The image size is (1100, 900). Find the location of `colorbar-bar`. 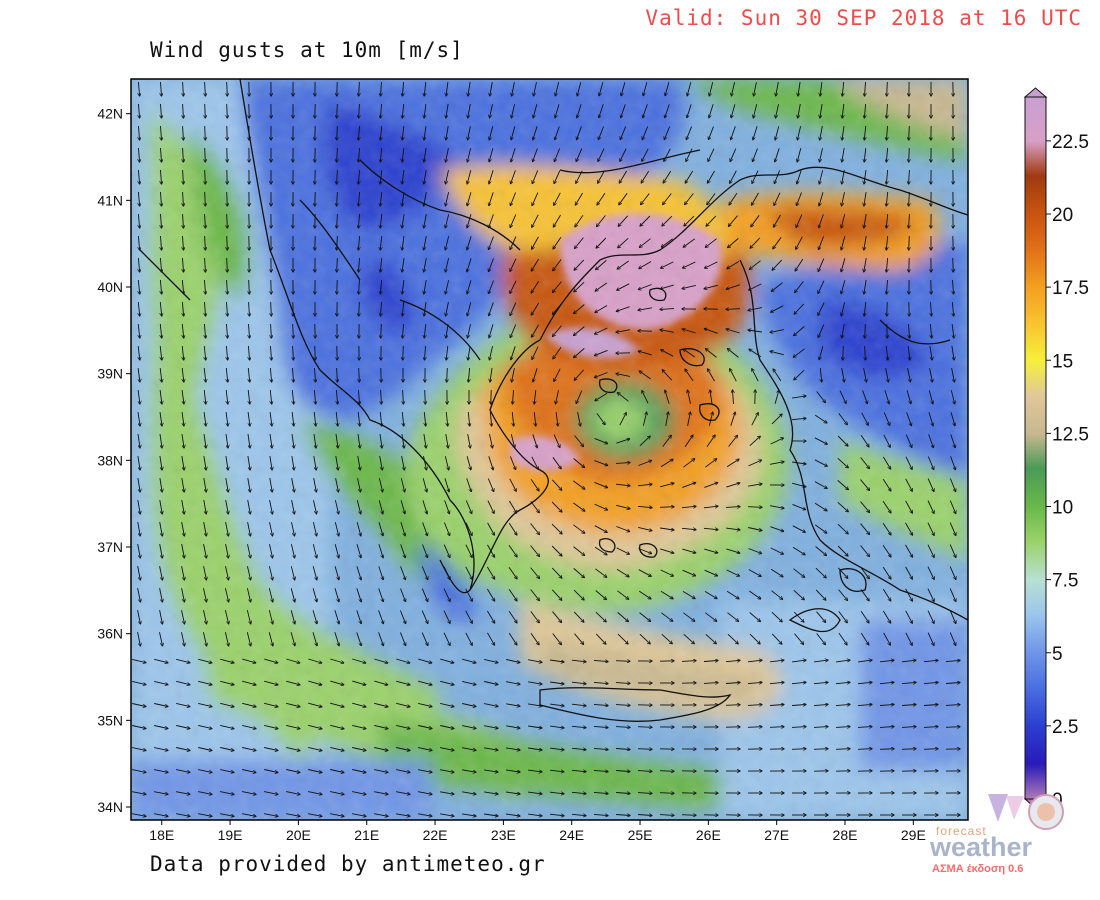

colorbar-bar is located at coordinates (1035, 448).